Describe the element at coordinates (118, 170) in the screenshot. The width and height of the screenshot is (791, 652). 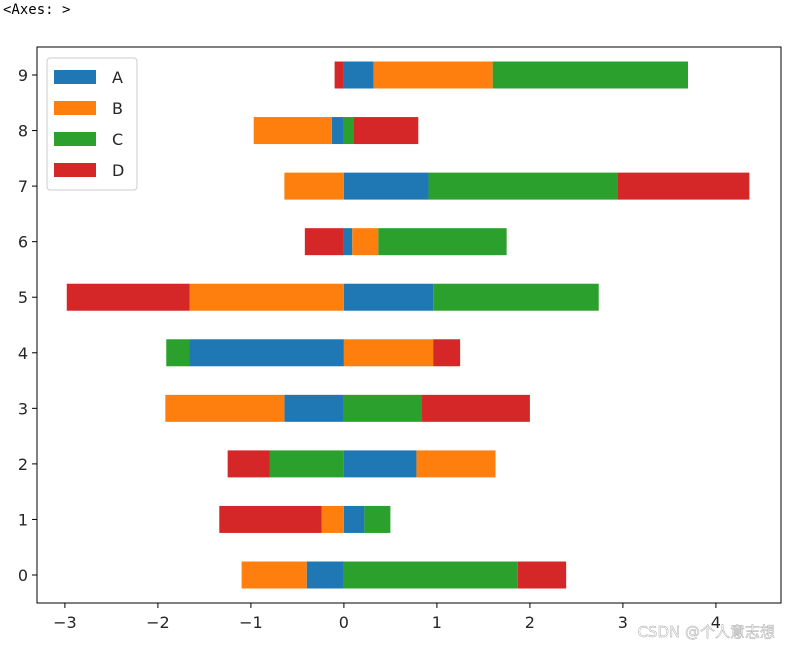
I see `legend-label-D: D` at that location.